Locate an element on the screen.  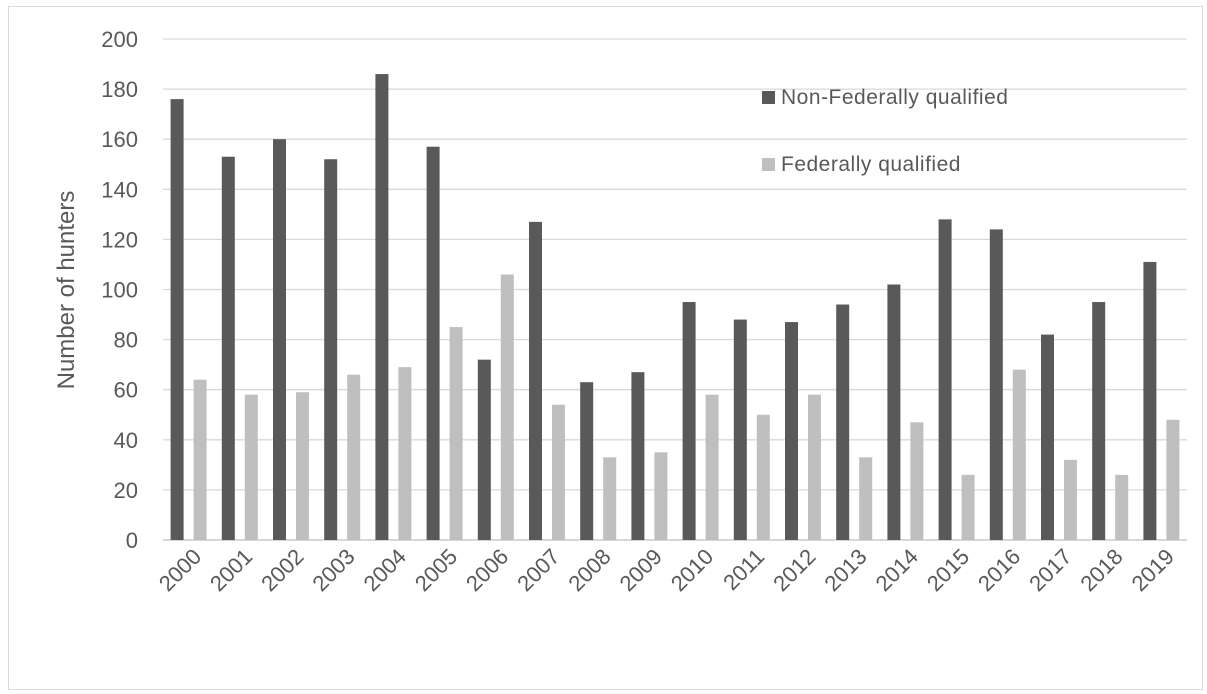
y-tick-label: 80 is located at coordinates (126, 340).